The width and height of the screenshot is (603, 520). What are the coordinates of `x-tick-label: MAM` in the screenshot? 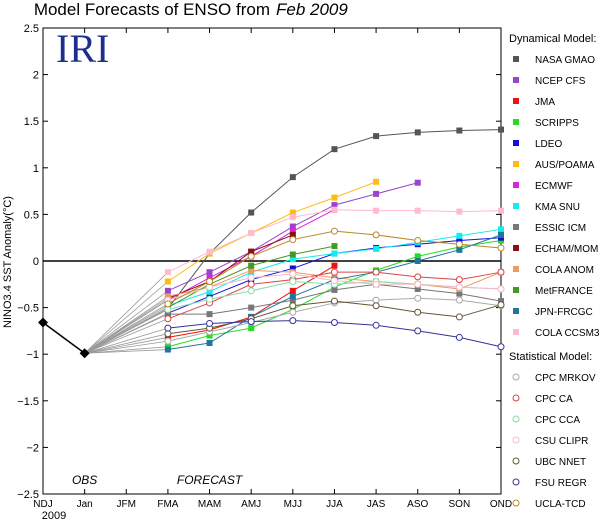 It's located at (209, 504).